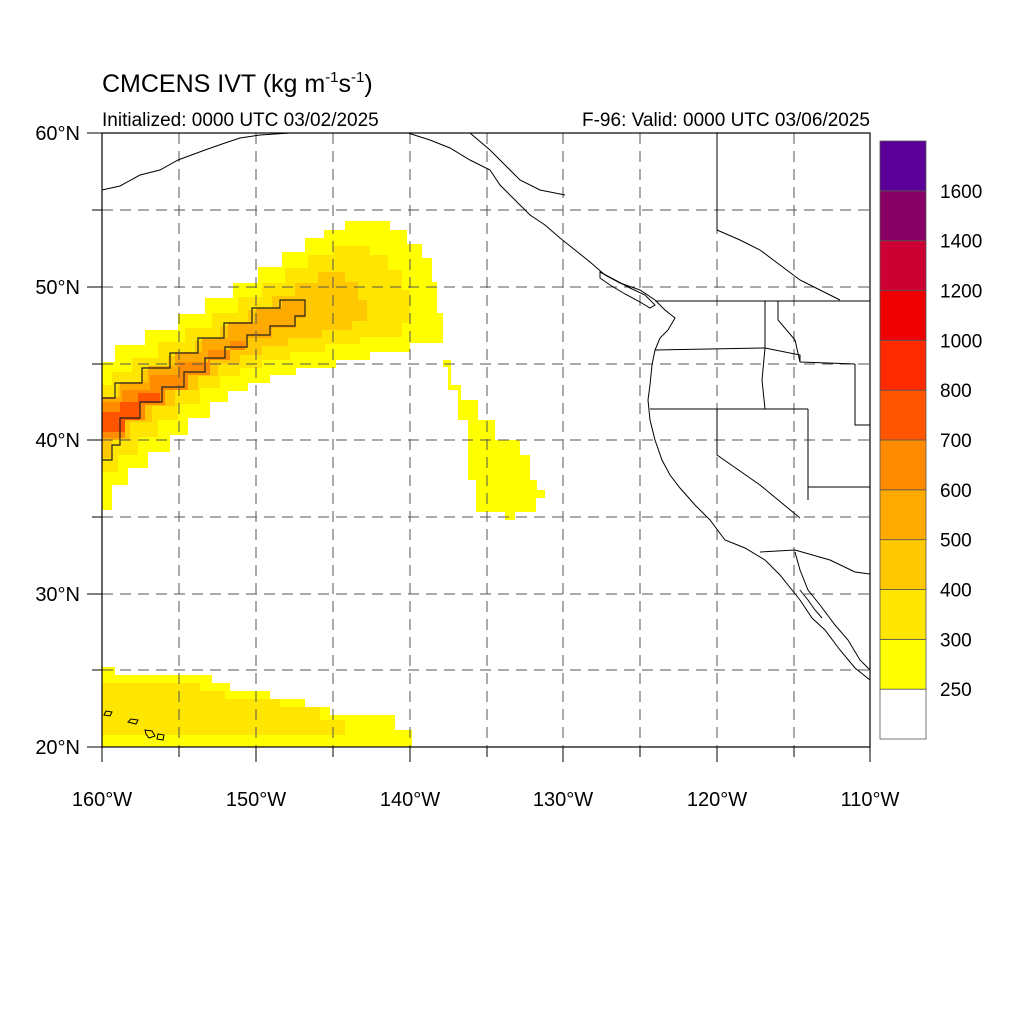 Image resolution: width=1024 pixels, height=1024 pixels. Describe the element at coordinates (961, 341) in the screenshot. I see `colorbar-label: 1000` at that location.